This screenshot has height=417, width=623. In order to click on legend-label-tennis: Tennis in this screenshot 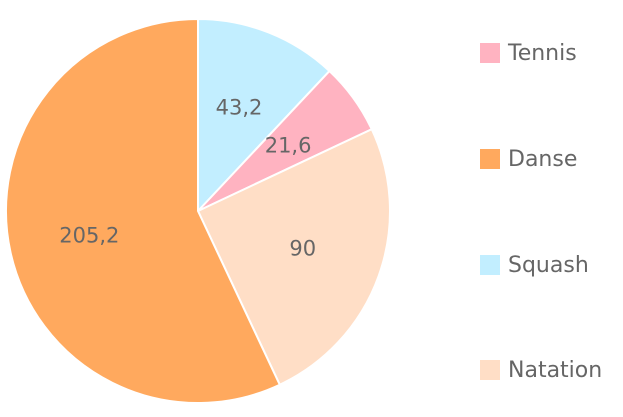, I will do `click(542, 53)`.